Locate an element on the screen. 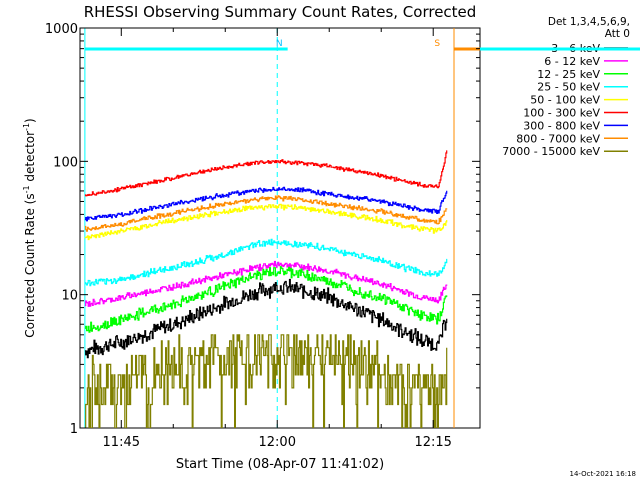 This screenshot has height=484, width=640. flag-label: S is located at coordinates (437, 44).